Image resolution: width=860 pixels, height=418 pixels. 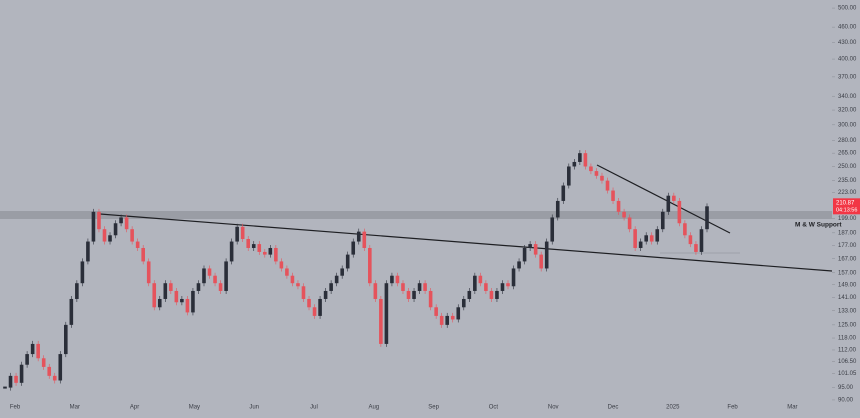 What do you see at coordinates (847, 193) in the screenshot?
I see `y-tick-label: 223.00` at bounding box center [847, 193].